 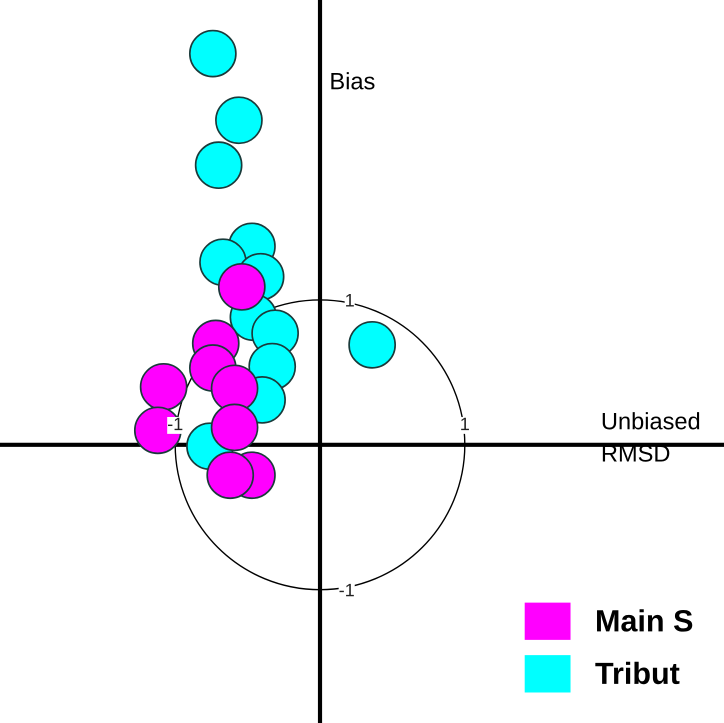 I want to click on legend-label: Tribut, so click(x=637, y=673).